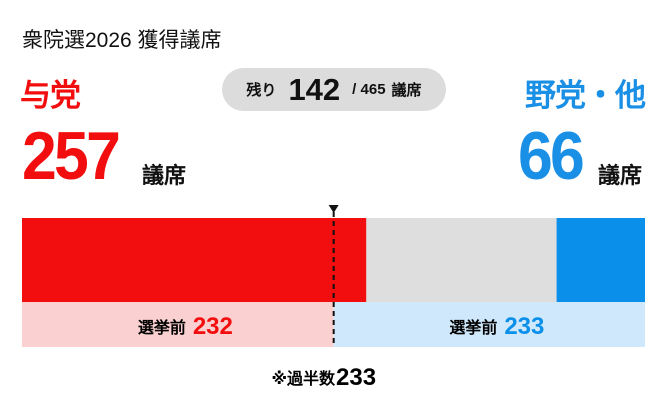 This screenshot has height=405, width=665. Describe the element at coordinates (213, 326) in the screenshot. I see `prev-ruling-value: 232` at that location.